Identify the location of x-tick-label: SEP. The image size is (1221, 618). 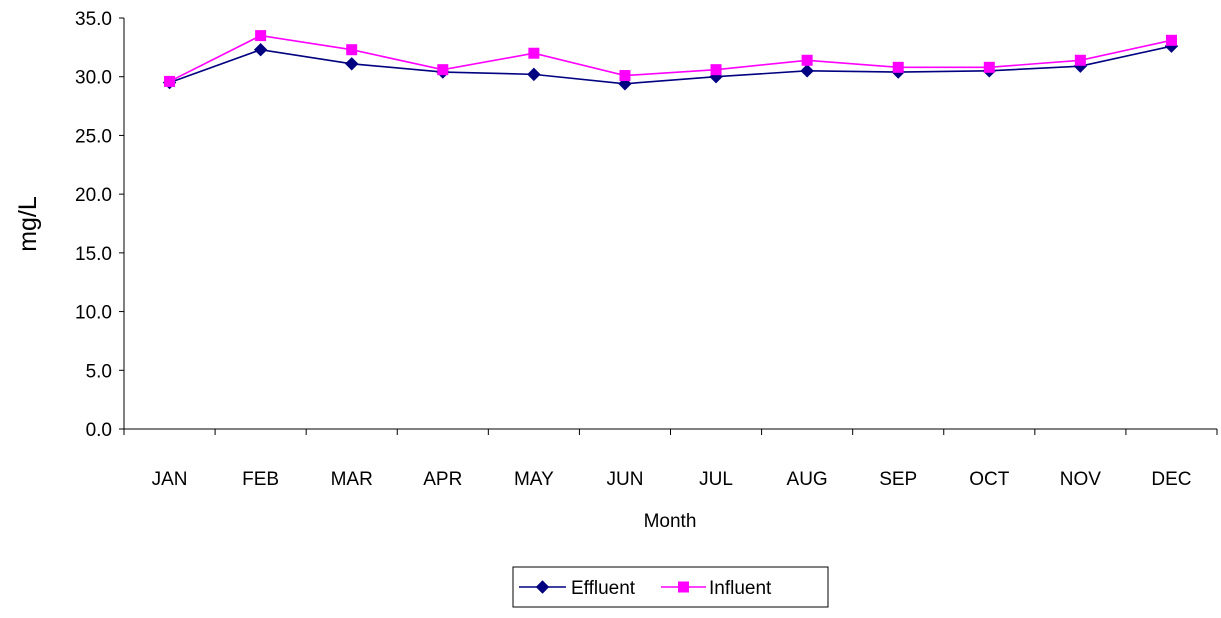
(898, 479).